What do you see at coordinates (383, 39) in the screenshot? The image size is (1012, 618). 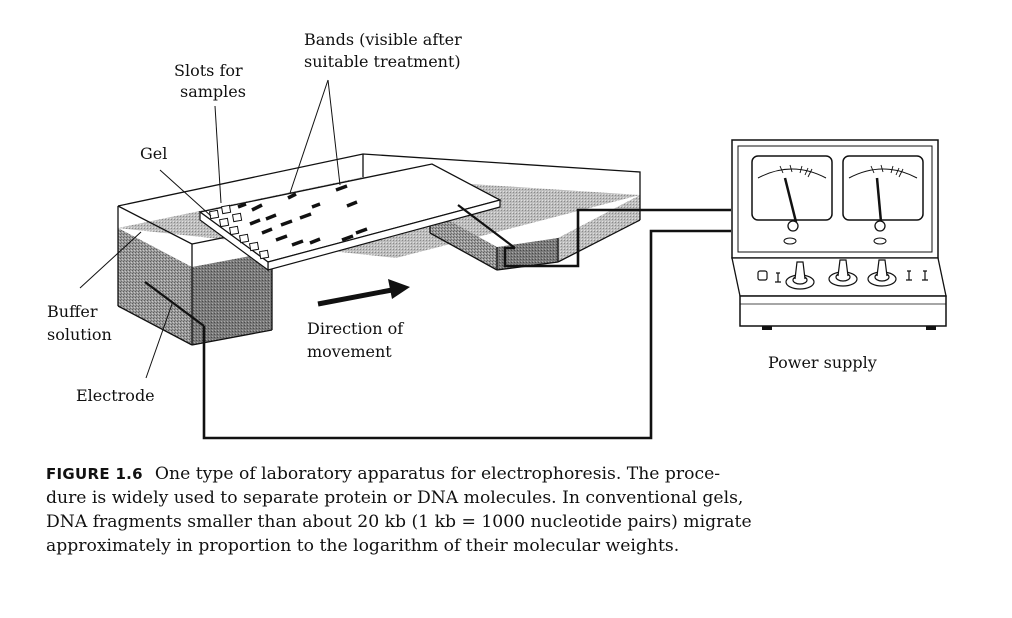 I see `label-bands-line1: Bands (visible after` at bounding box center [383, 39].